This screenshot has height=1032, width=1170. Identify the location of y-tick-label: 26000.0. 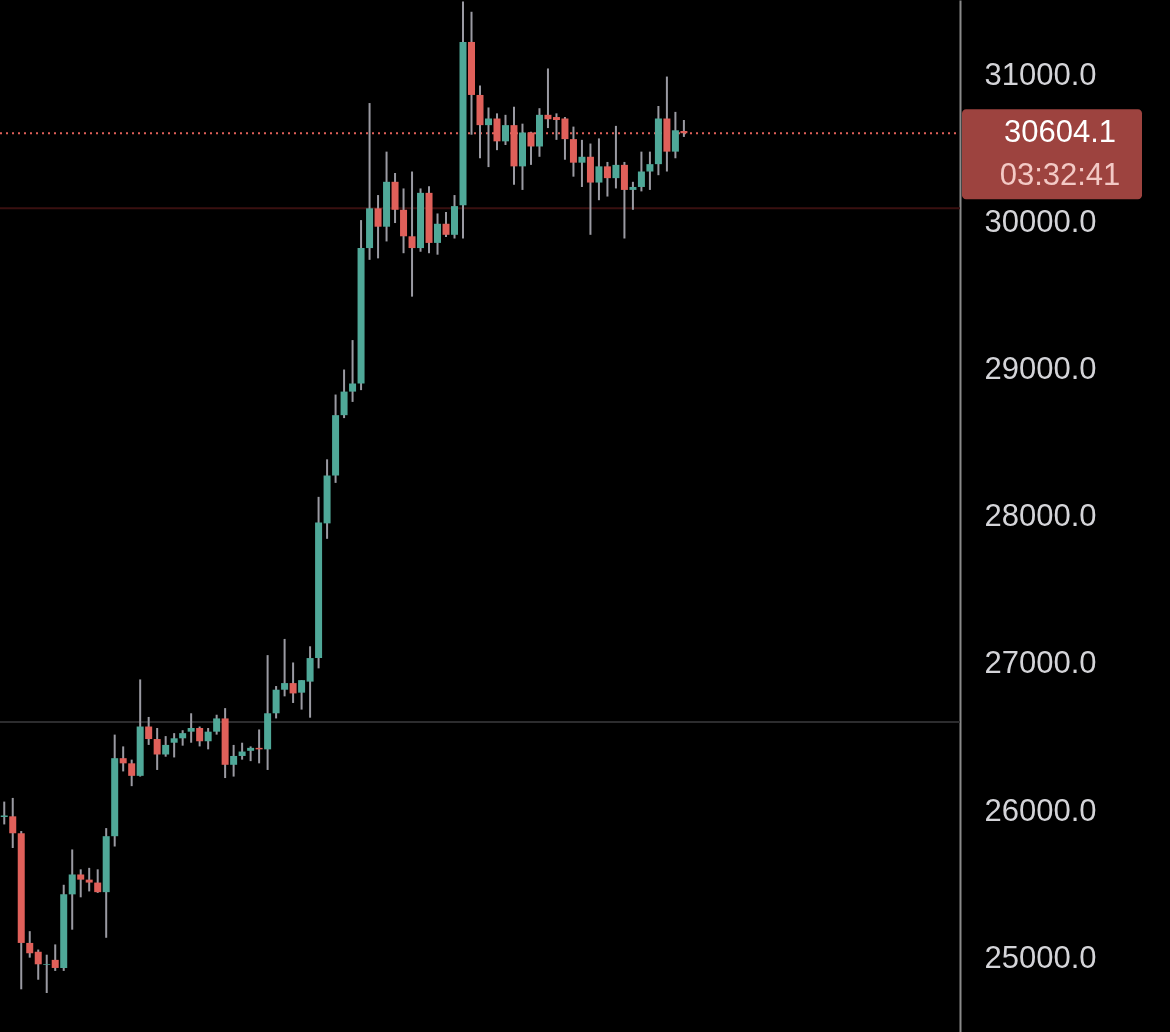
(1040, 810).